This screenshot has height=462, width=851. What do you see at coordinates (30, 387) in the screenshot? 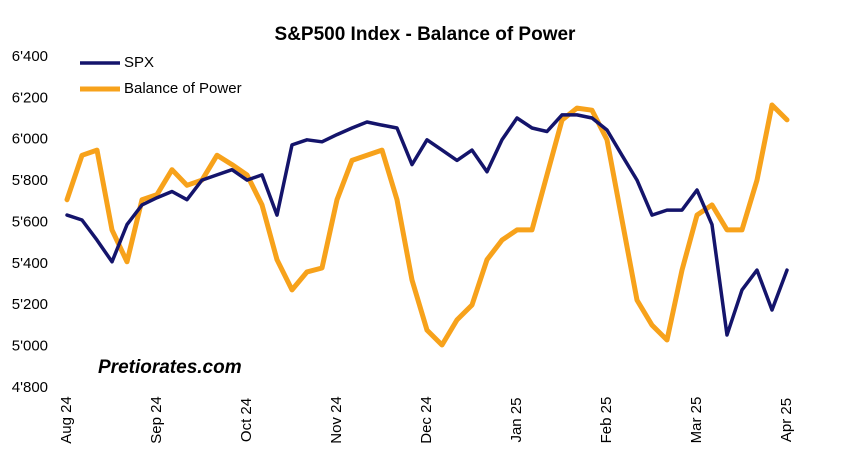
I see `y-tick-label: 4'800` at bounding box center [30, 387].